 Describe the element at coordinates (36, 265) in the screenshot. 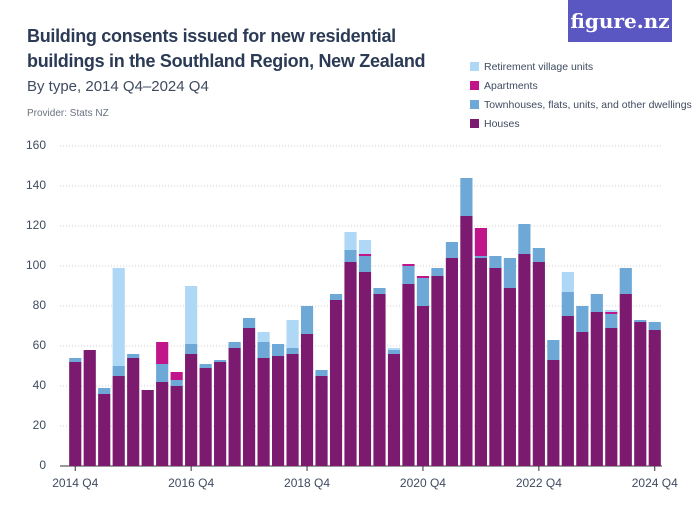

I see `y-tick-label: 100` at that location.